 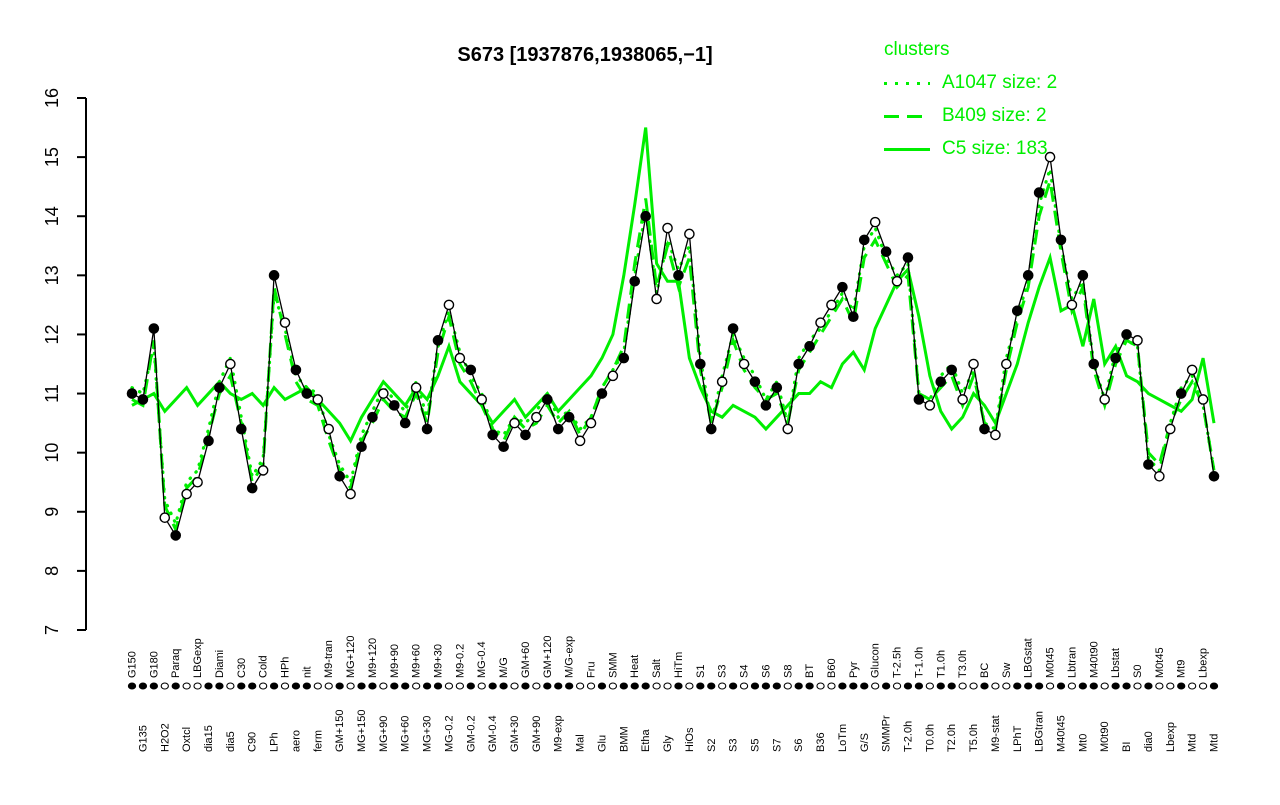 What do you see at coordinates (570, 657) in the screenshot?
I see `x-axis-label: M/G-exp` at bounding box center [570, 657].